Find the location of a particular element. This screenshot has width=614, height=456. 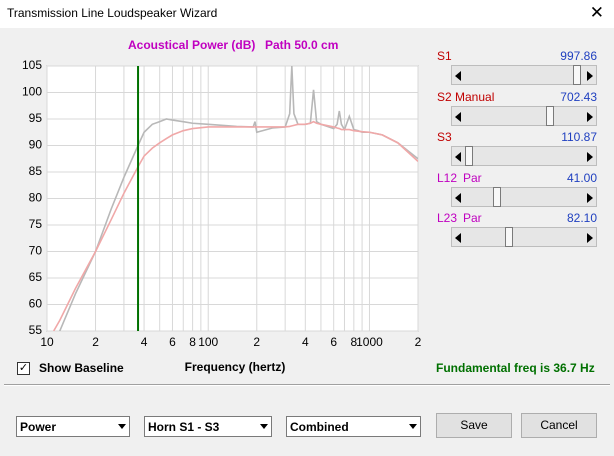

dropdown: Horn S1 - S3 is located at coordinates (208, 426).